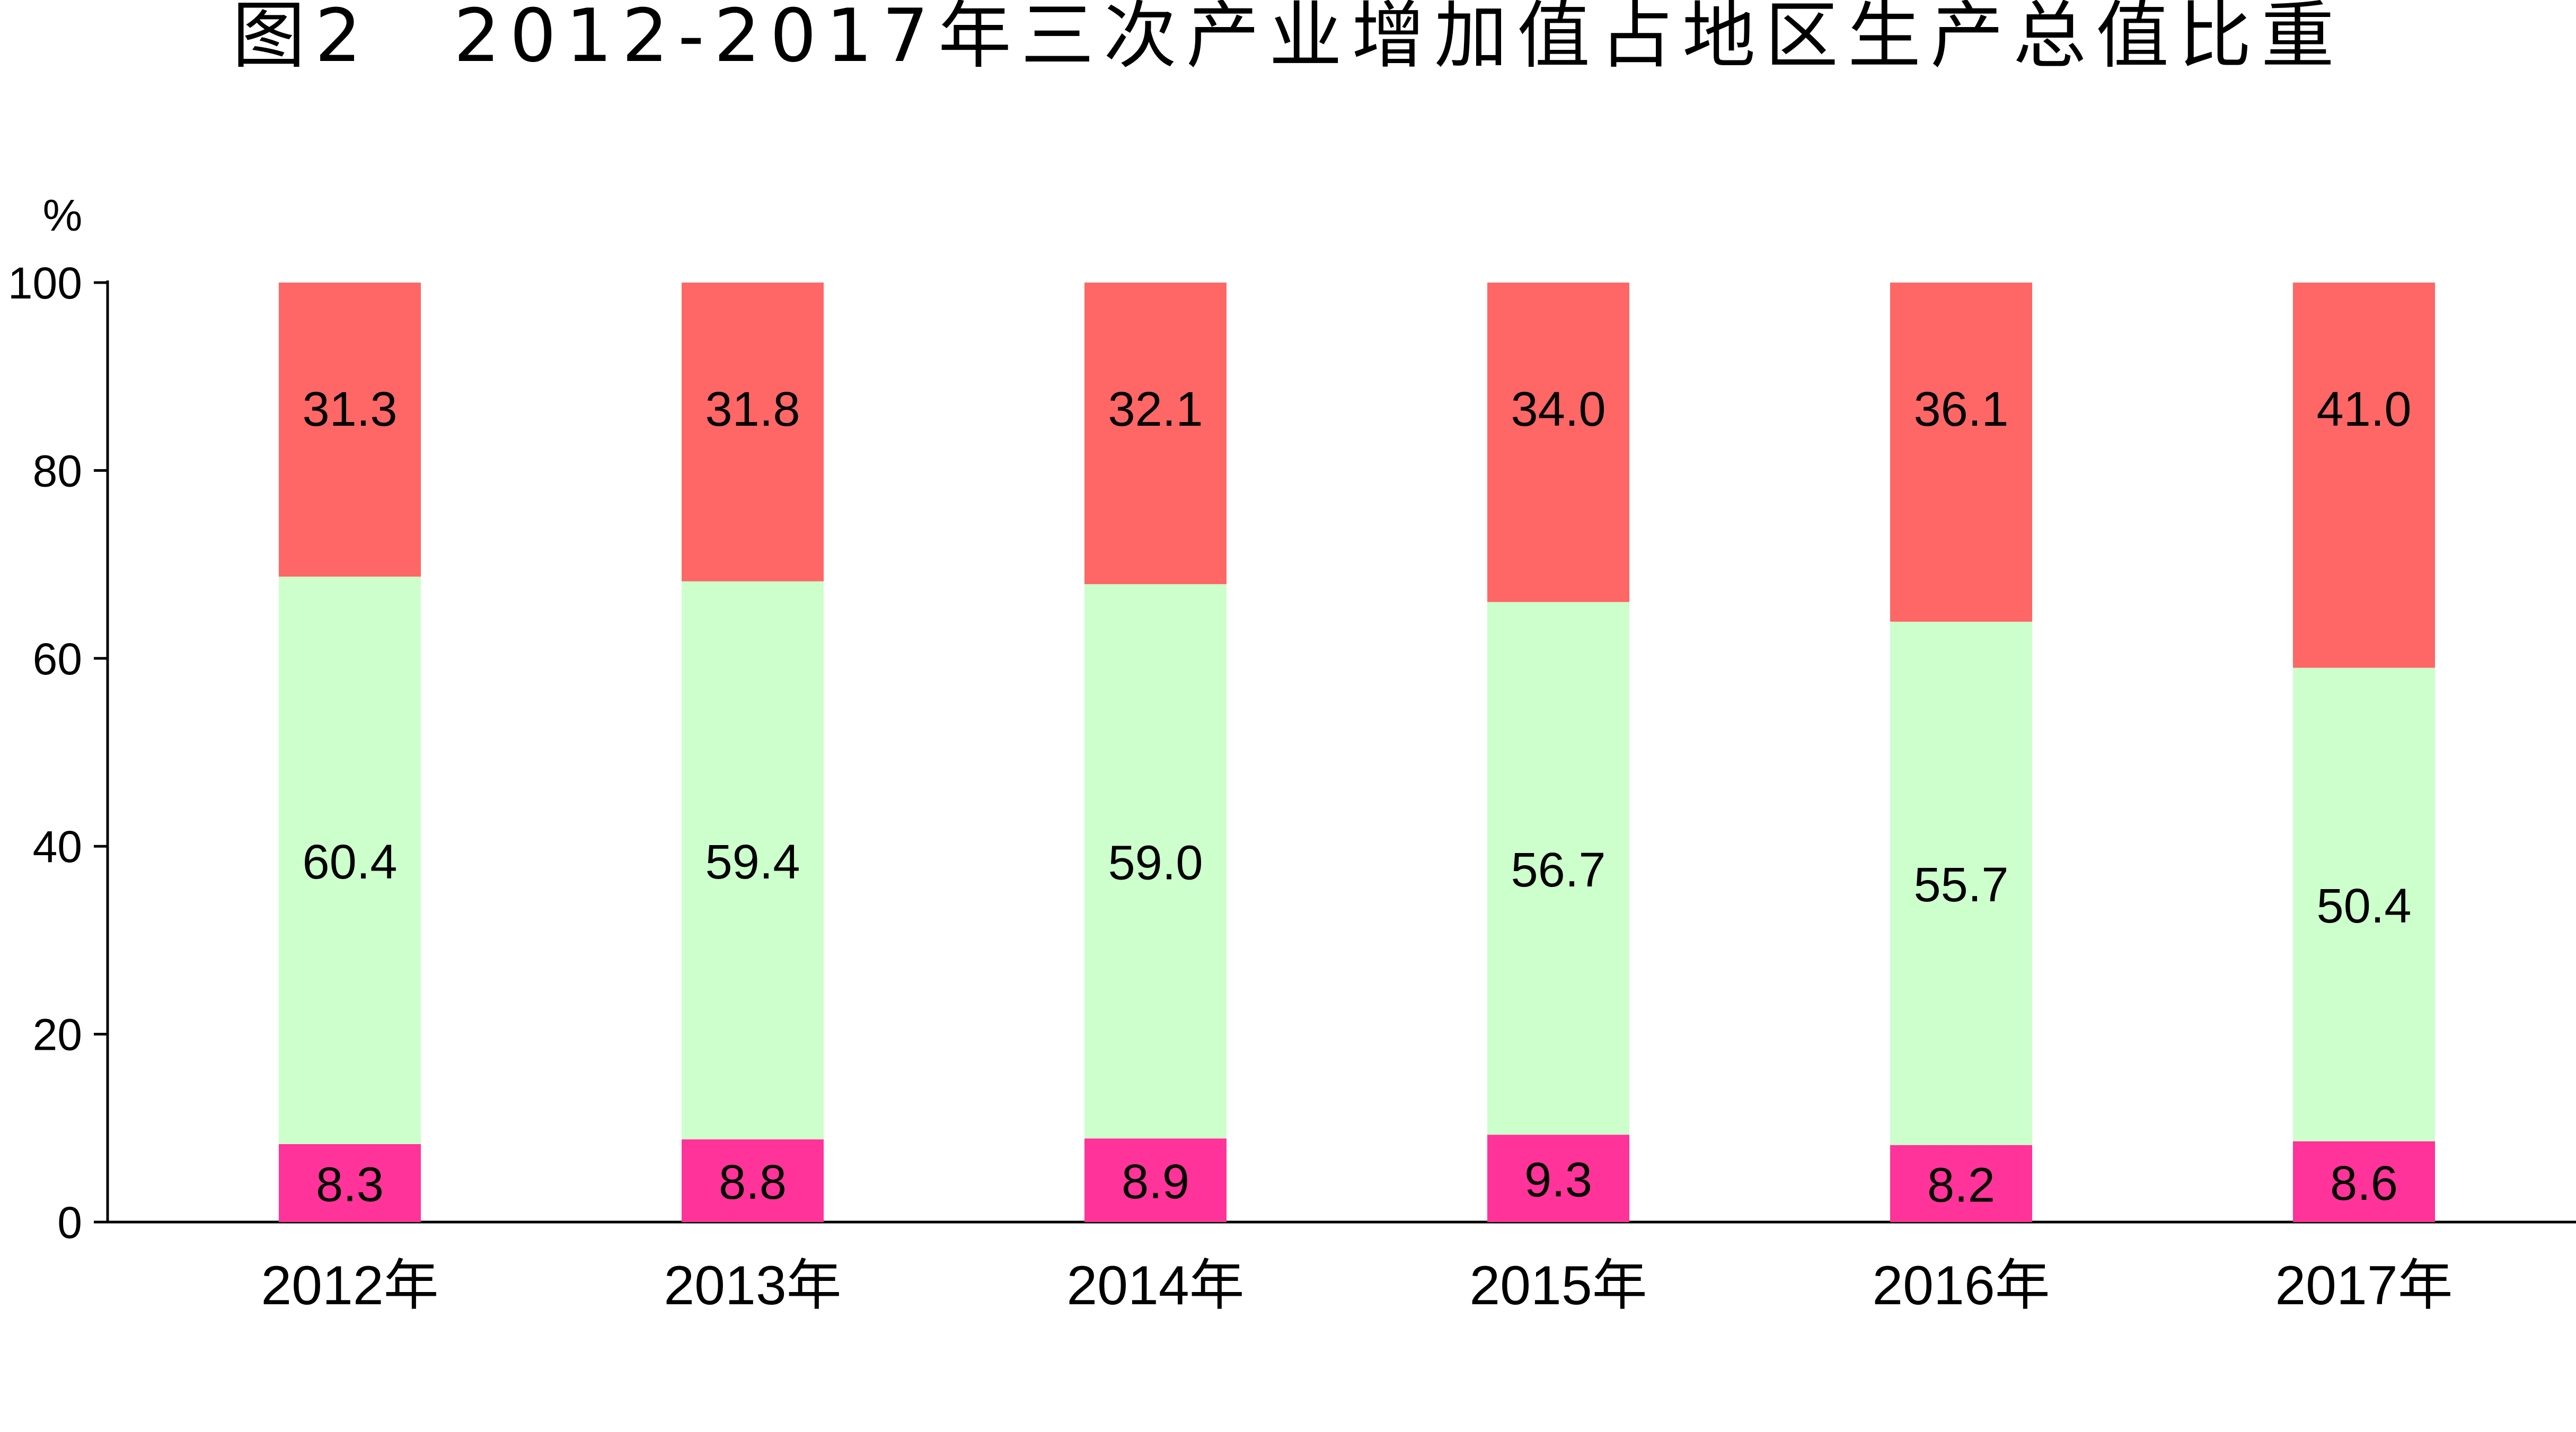 This screenshot has width=2576, height=1432. I want to click on bar-value-label: 9.3, so click(1558, 1180).